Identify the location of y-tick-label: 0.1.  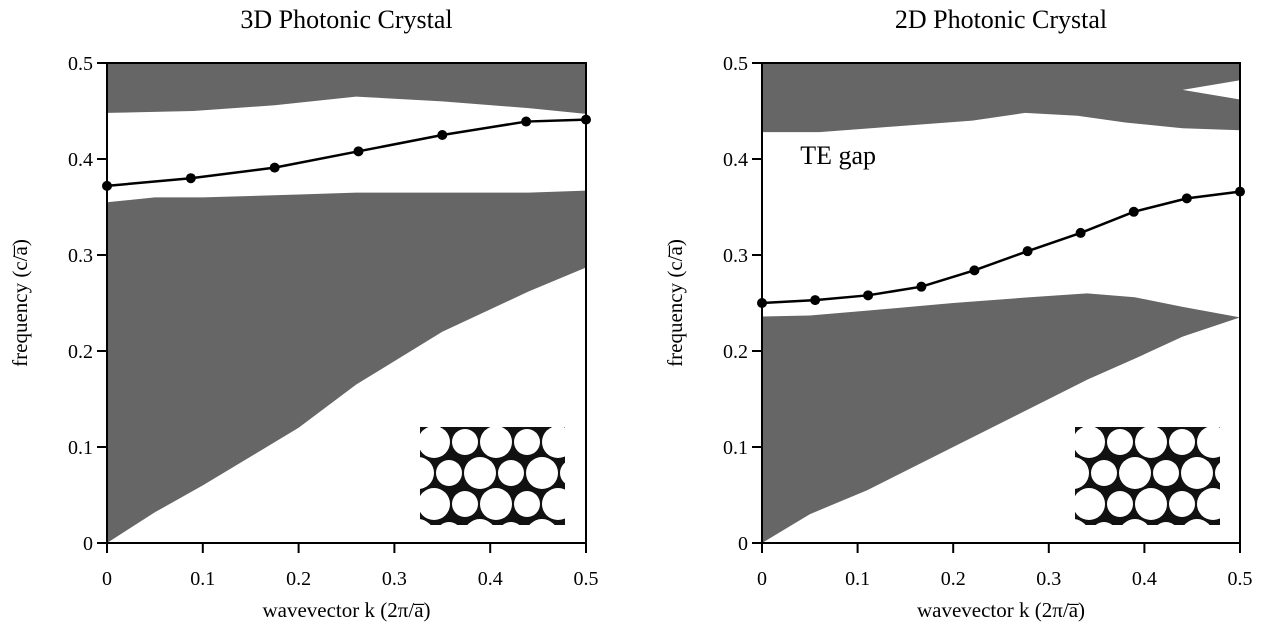
(80, 448).